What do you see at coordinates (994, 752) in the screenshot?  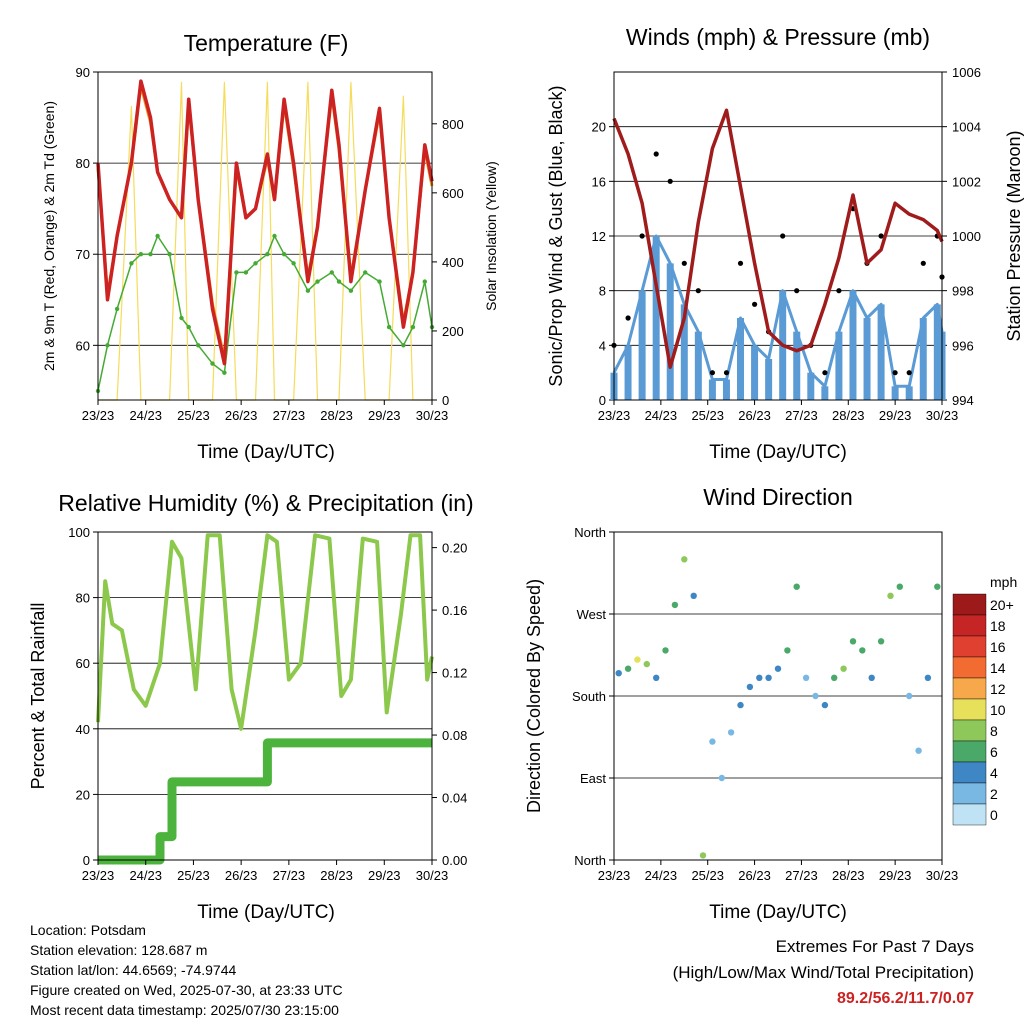 I see `legend-label: 6` at bounding box center [994, 752].